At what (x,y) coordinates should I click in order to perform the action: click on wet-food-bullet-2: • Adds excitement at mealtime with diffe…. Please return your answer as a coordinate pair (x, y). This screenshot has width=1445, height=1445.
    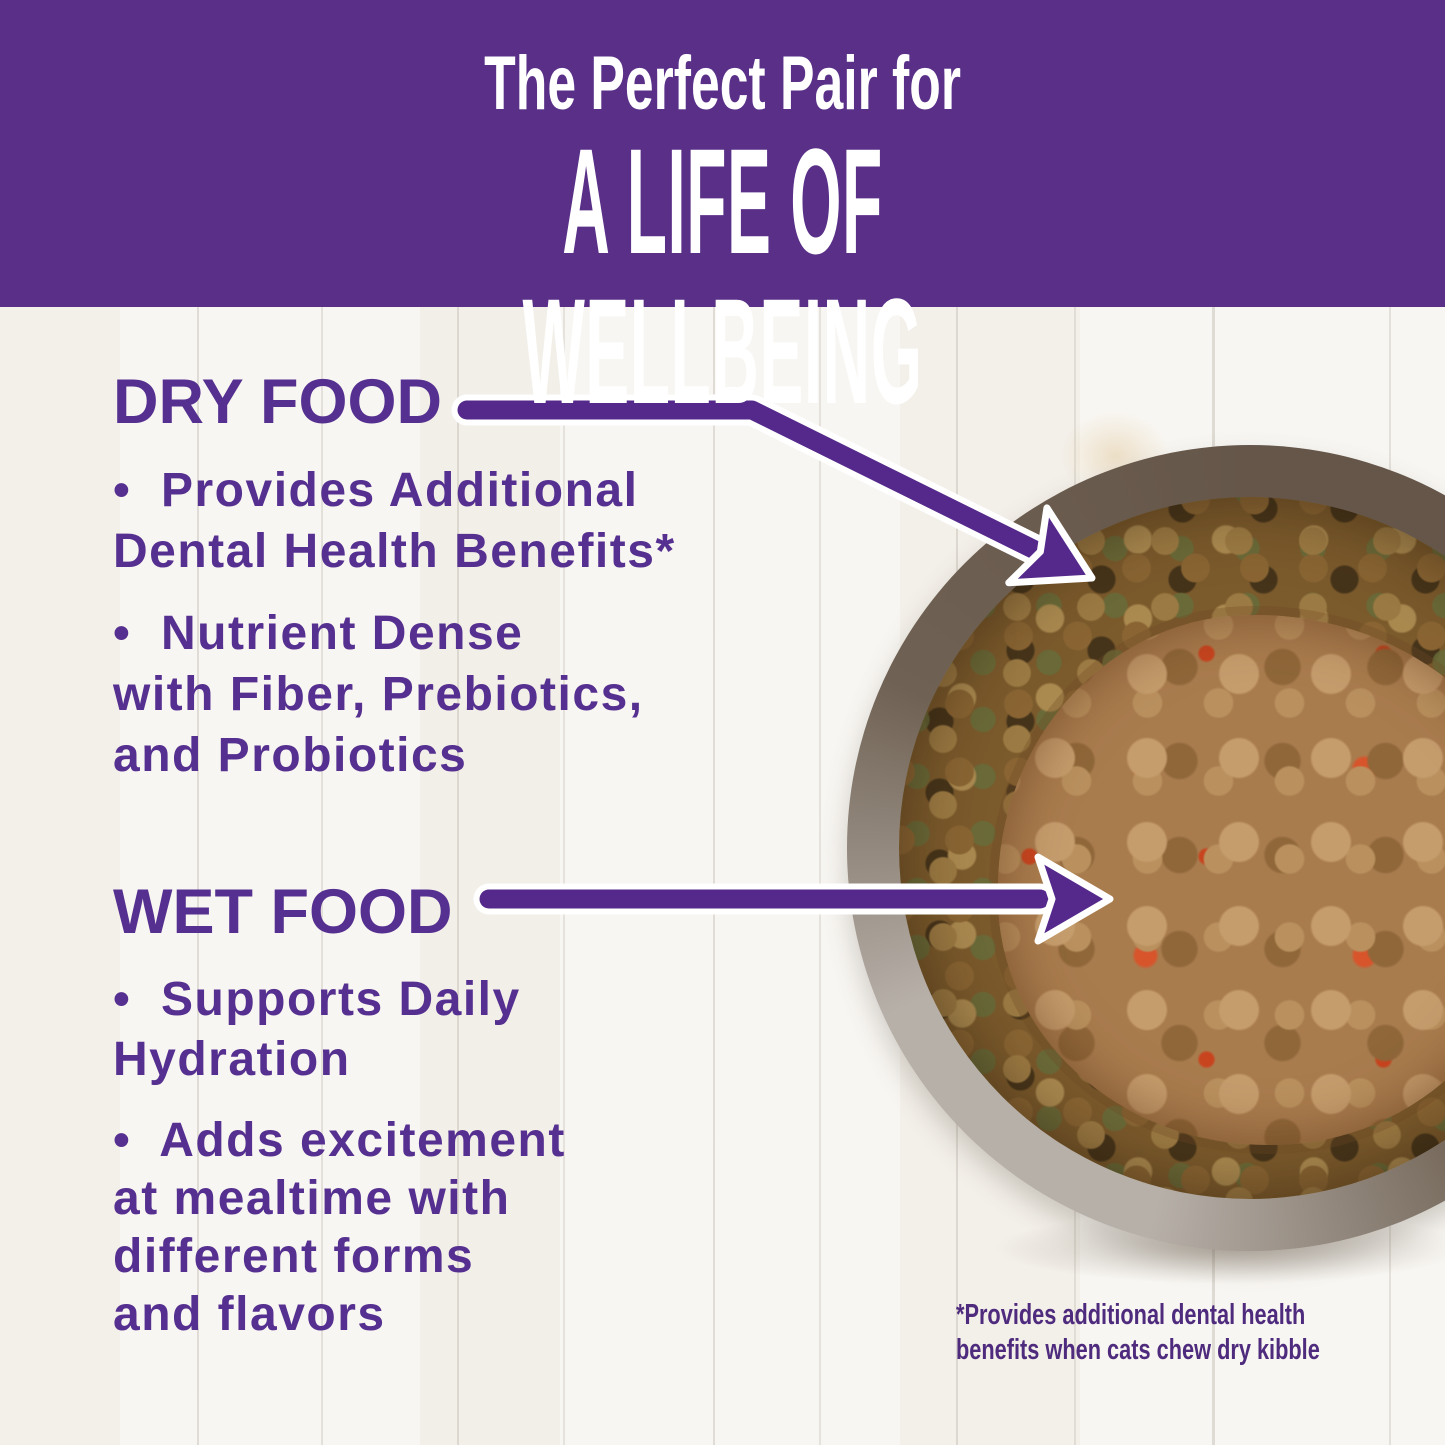
    Looking at the image, I should click on (339, 1227).